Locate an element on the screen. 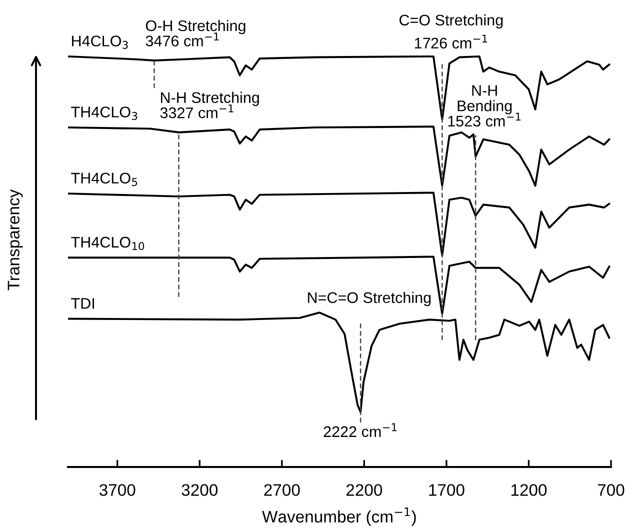  annotation: N-H Bending 1523 cm$^{−1}$ is located at coordinates (484, 106).